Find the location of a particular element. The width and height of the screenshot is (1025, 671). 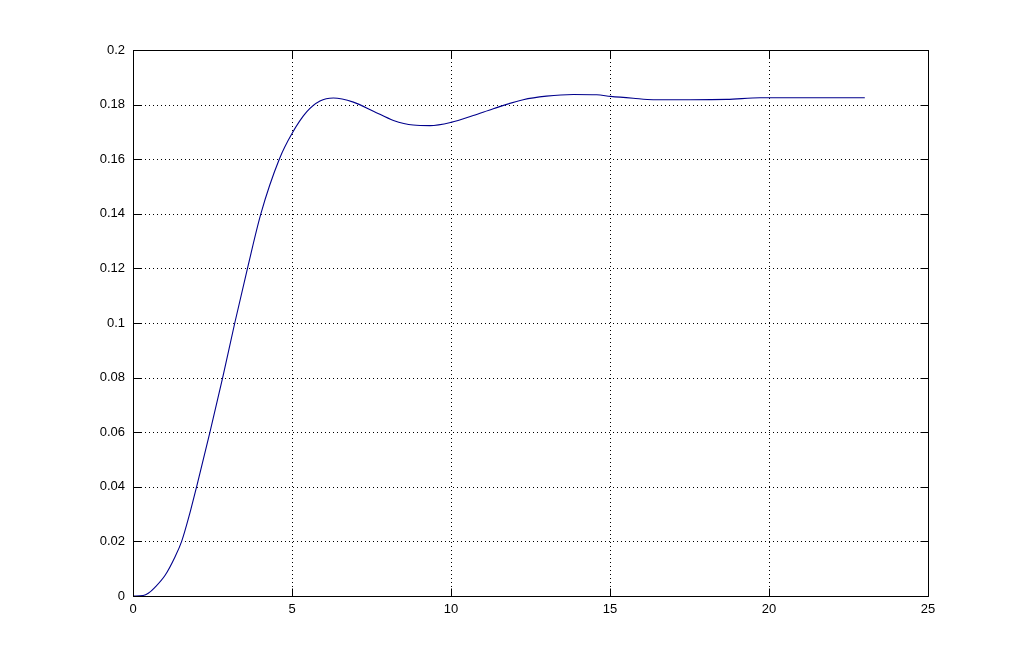

y-tick-label: 0.14 is located at coordinates (112, 213).